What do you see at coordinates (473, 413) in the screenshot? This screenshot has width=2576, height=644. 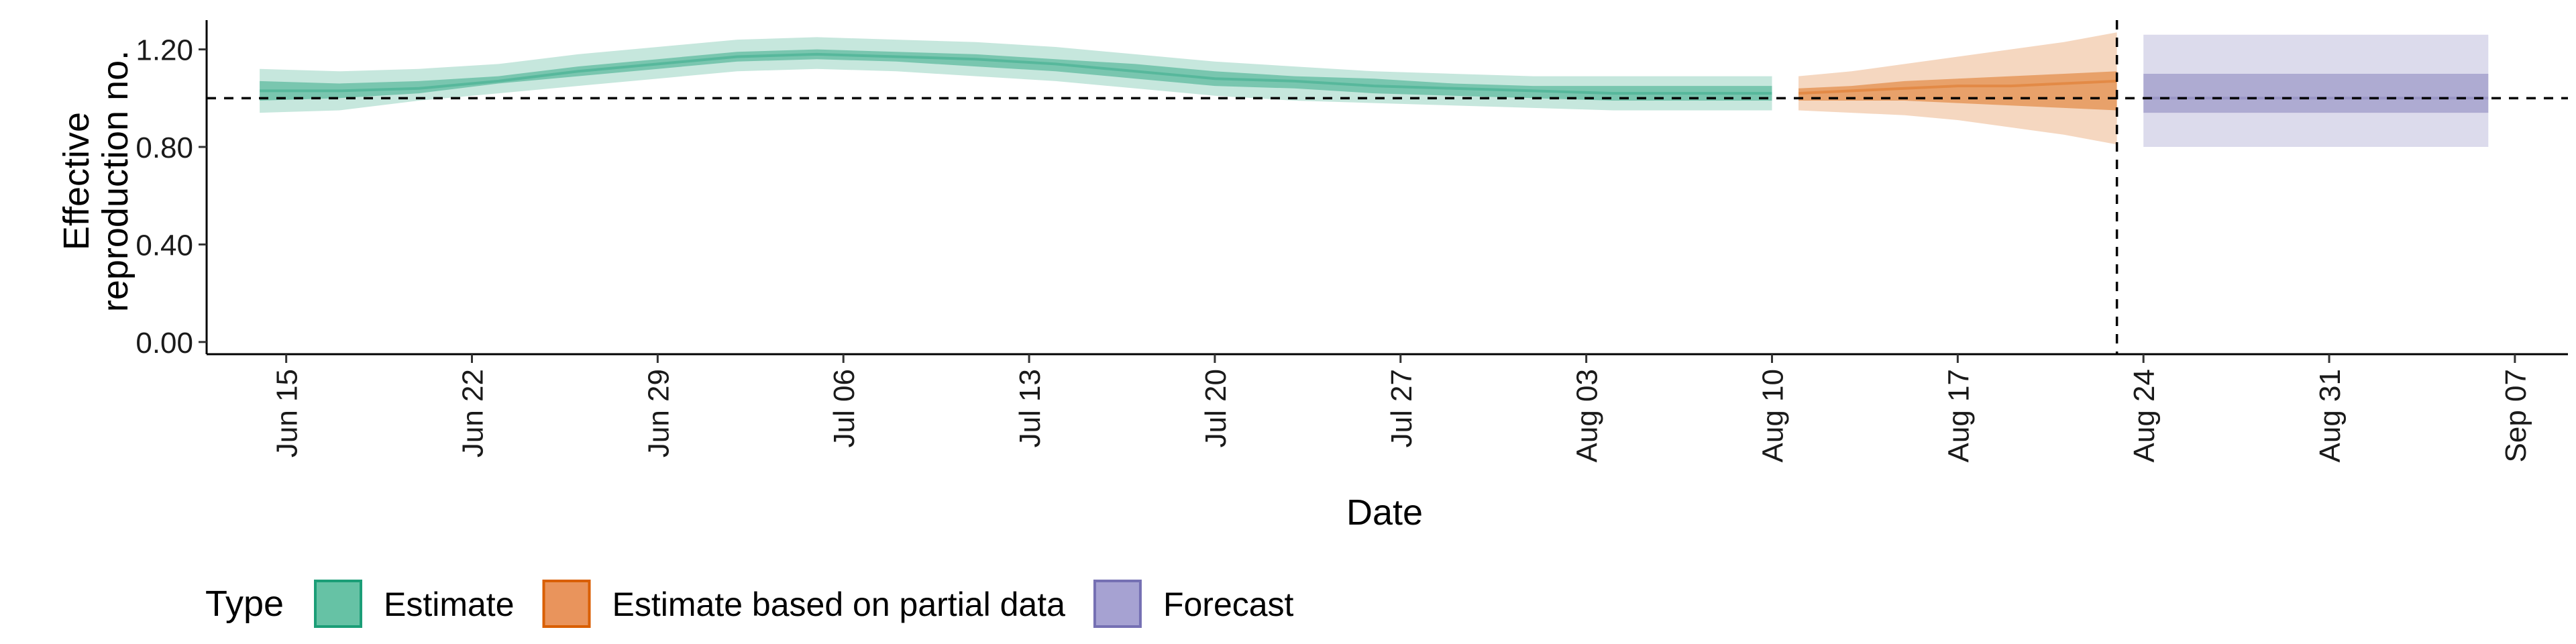 I see `x-tick-label: Jun 22` at bounding box center [473, 413].